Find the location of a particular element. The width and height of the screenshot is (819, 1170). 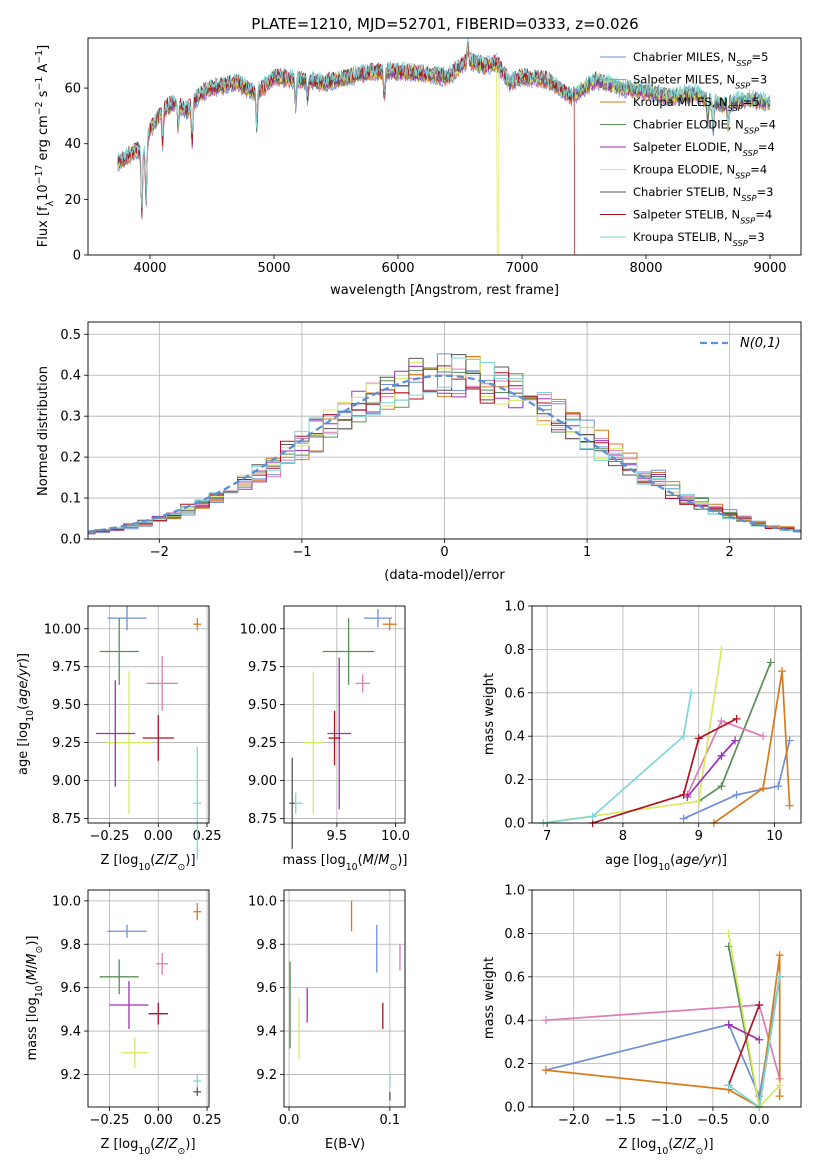

massweight_vs_Z-series-line is located at coordinates (663, 1038).